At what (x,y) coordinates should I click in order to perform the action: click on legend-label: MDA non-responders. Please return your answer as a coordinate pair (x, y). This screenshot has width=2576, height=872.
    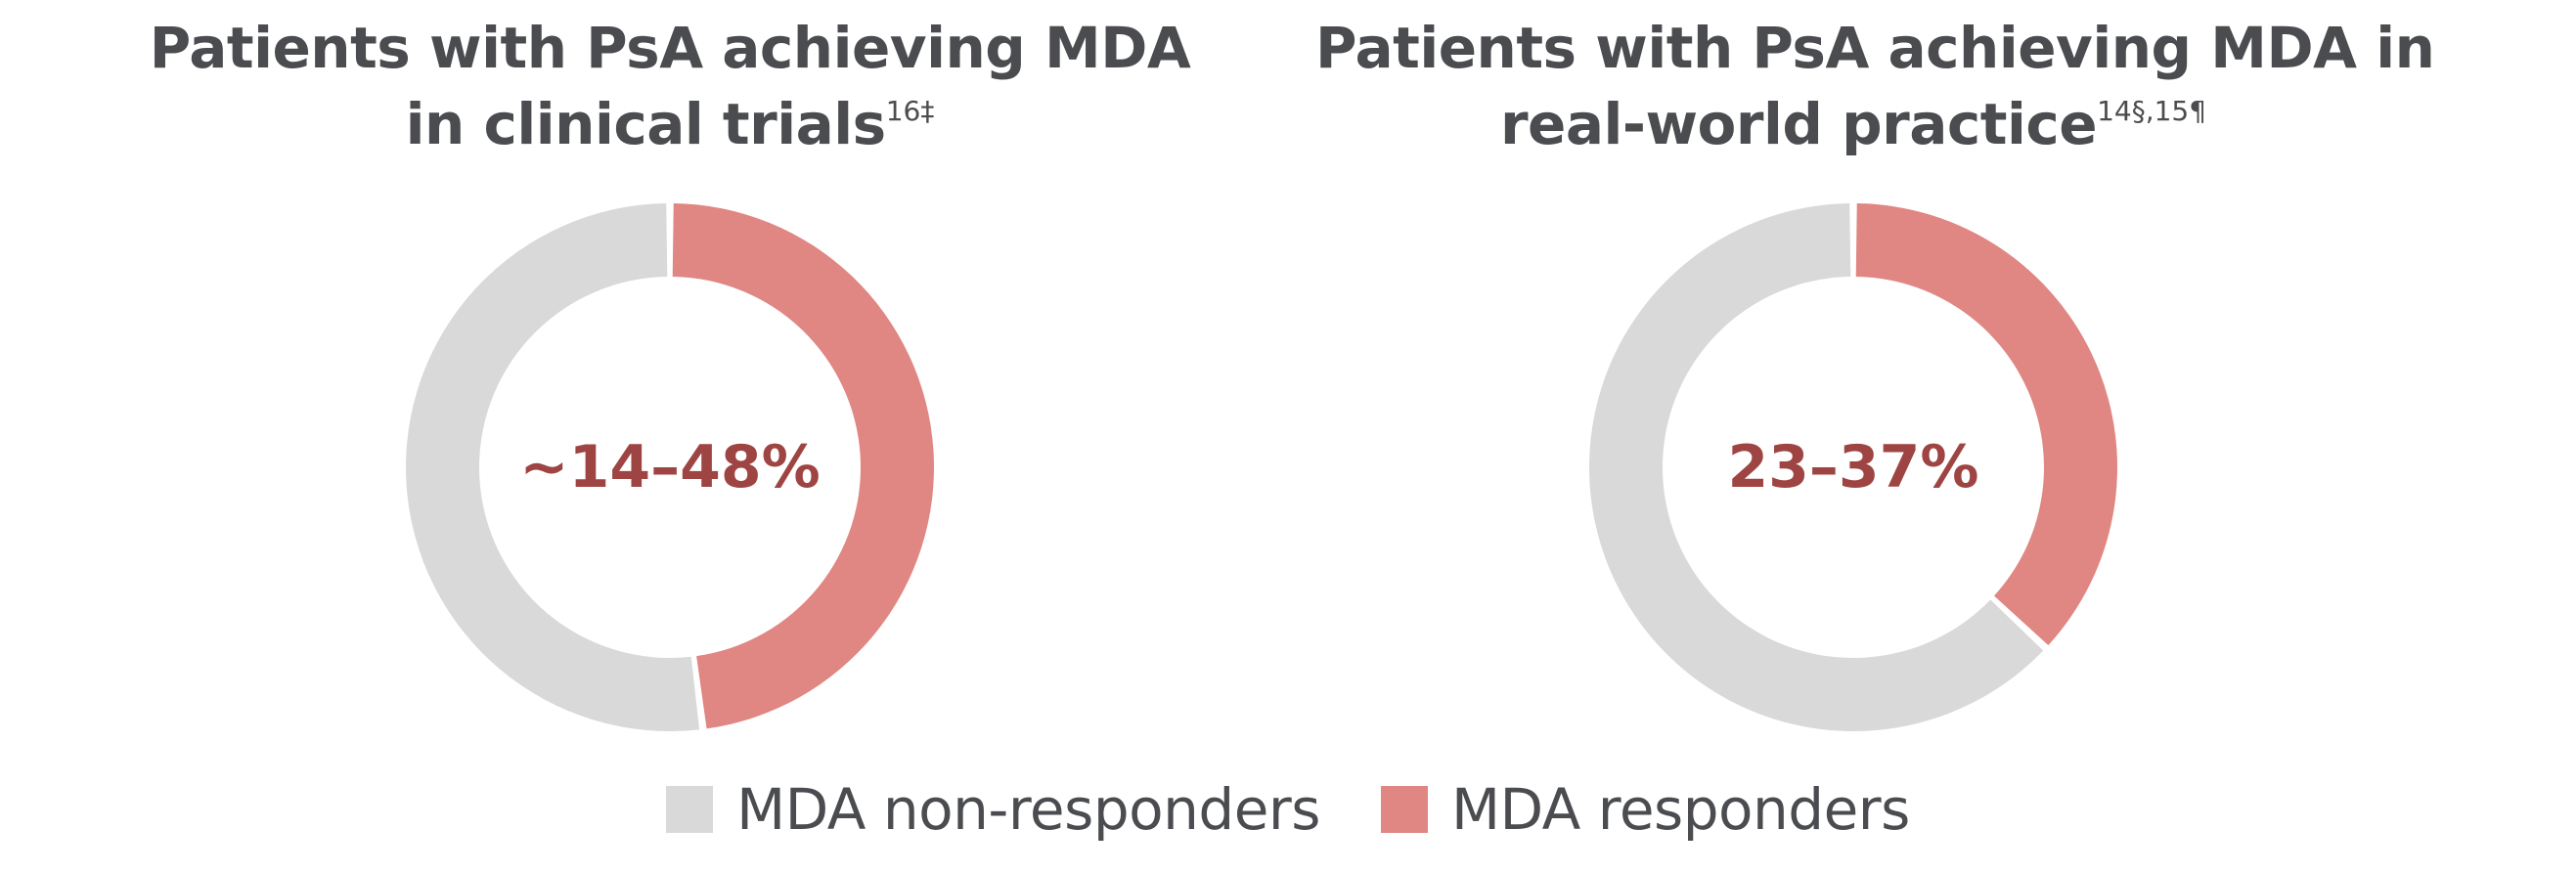
    Looking at the image, I should click on (1028, 809).